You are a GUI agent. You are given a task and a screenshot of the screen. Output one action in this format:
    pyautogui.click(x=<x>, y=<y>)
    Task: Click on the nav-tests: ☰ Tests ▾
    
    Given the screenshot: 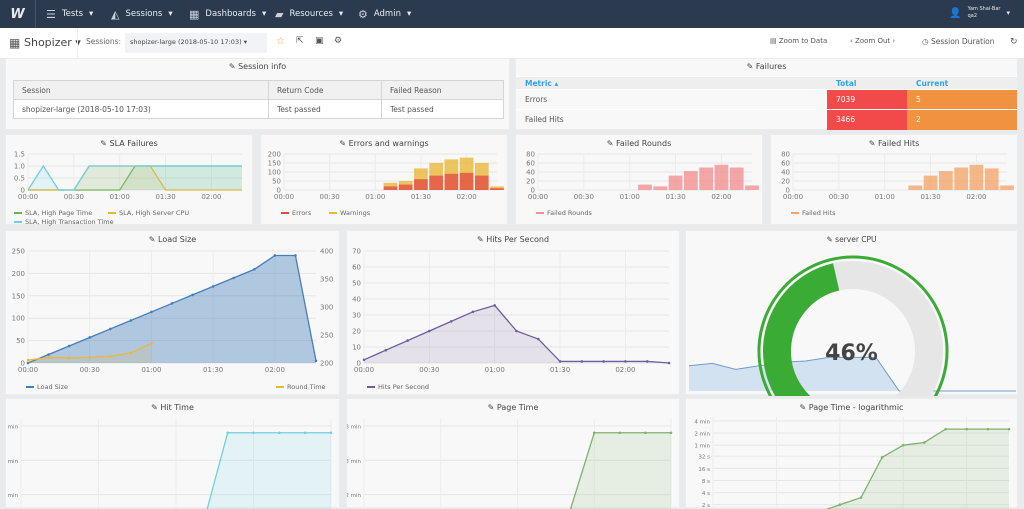 What is the action you would take?
    pyautogui.click(x=70, y=14)
    